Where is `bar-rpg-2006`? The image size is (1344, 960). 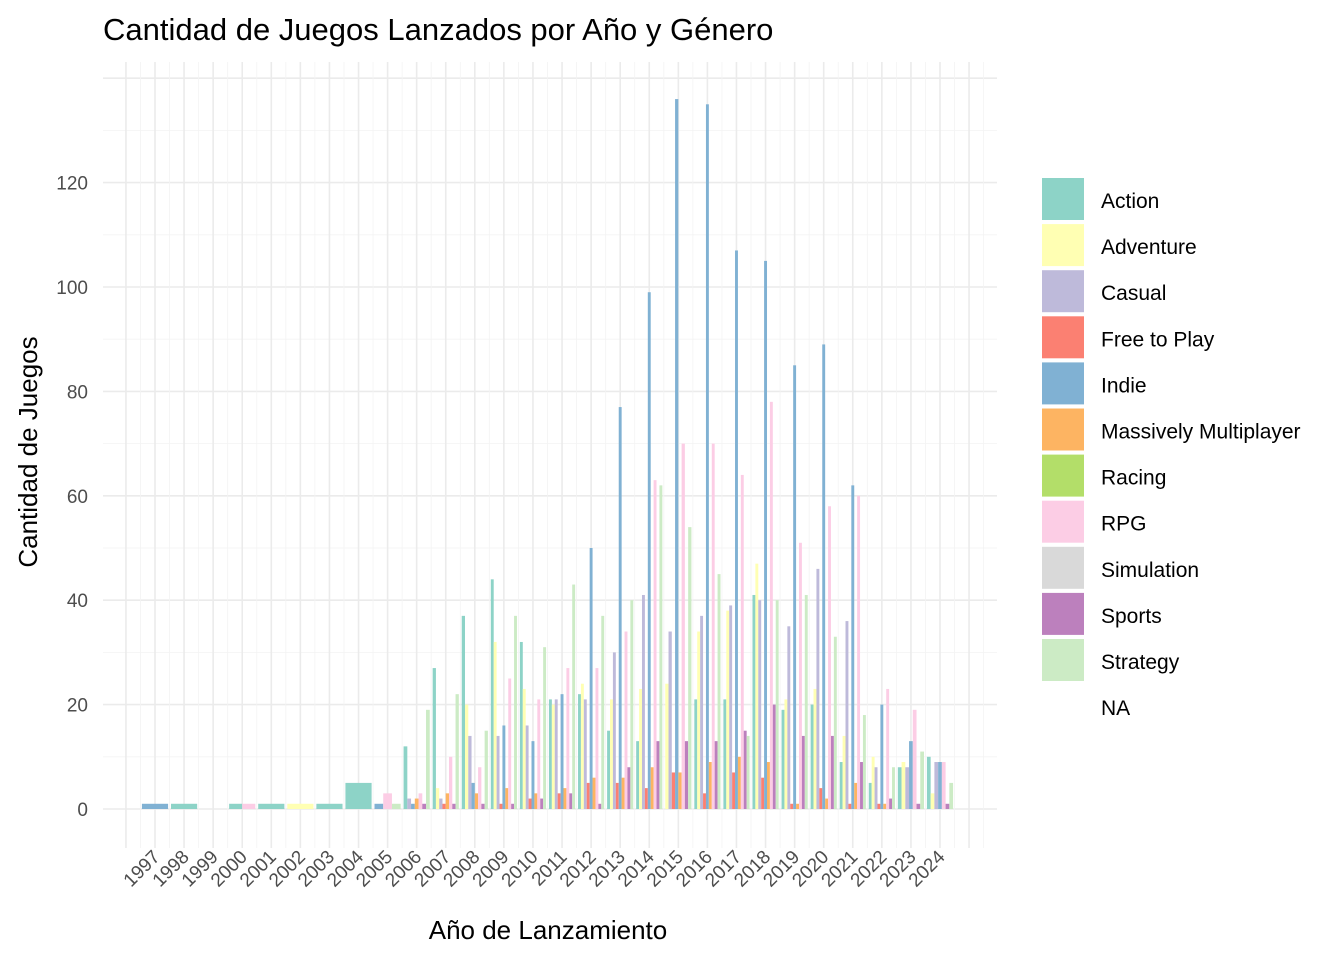 bar-rpg-2006 is located at coordinates (420, 801).